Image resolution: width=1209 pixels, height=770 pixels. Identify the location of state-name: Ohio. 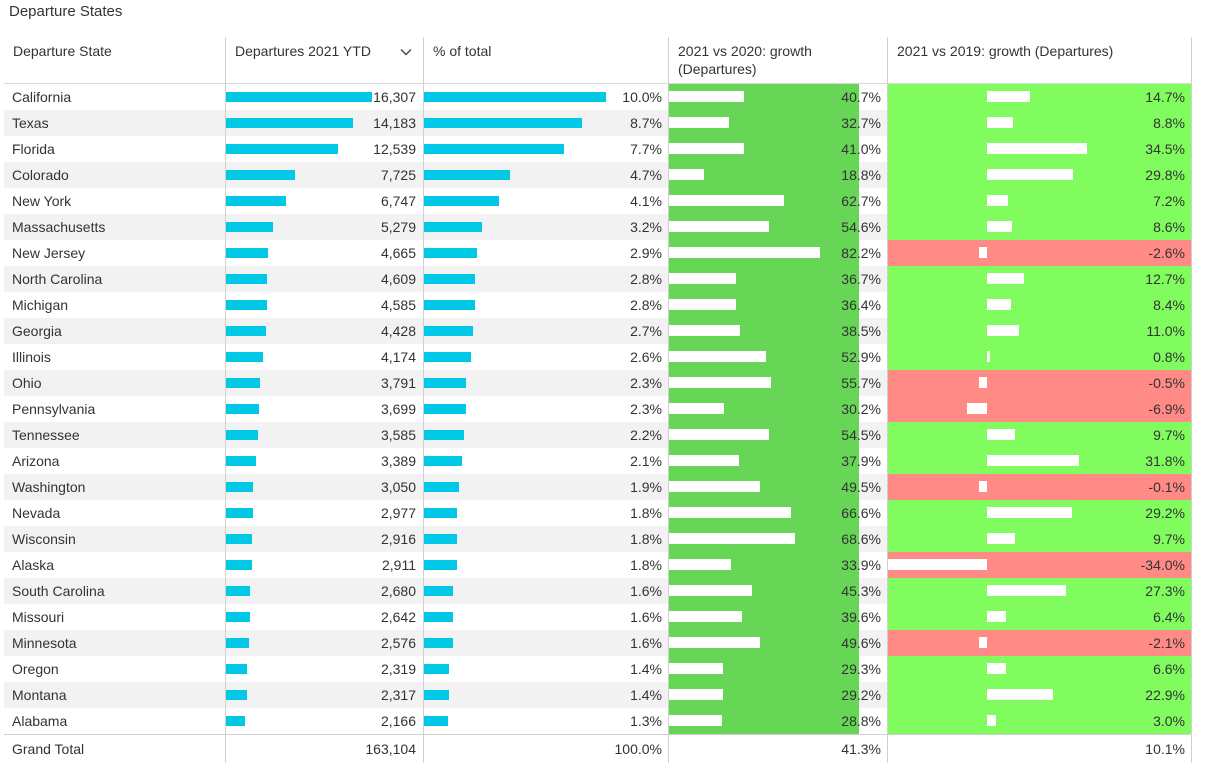
(27, 383).